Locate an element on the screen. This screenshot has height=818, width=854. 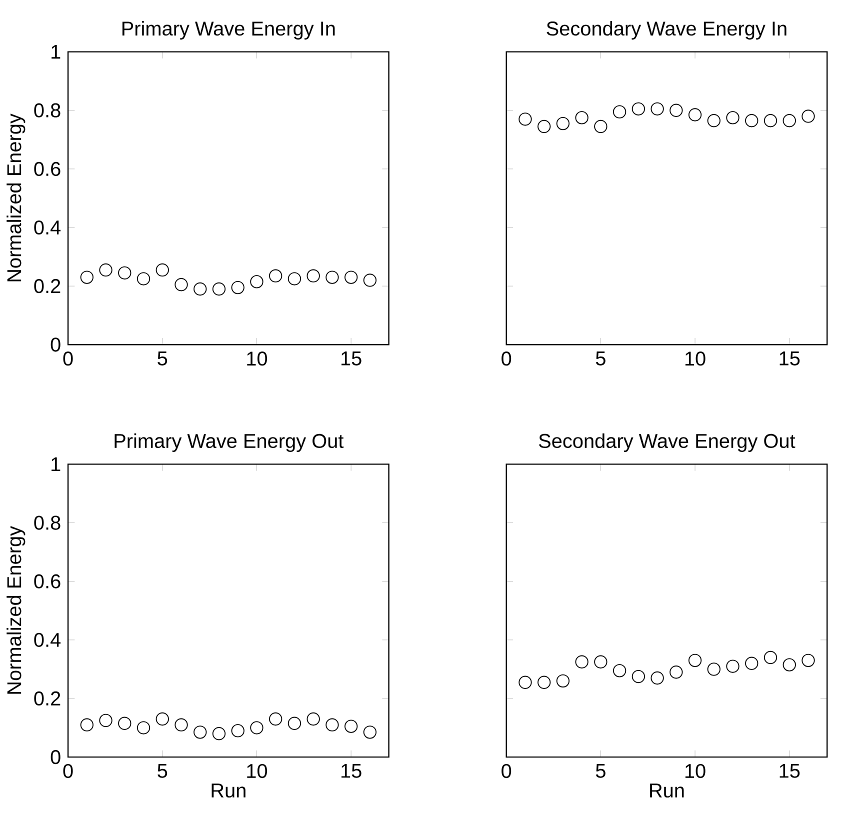
chart-title: Secondary Wave Energy In is located at coordinates (666, 30).